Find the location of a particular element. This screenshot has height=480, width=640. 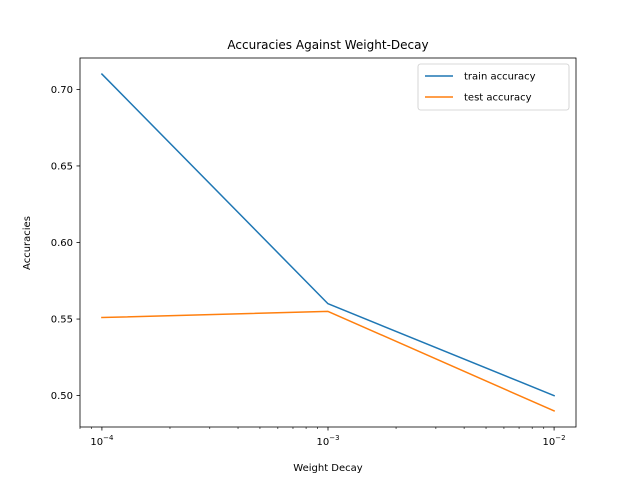

x-tick-label-exponent: −3 is located at coordinates (334, 438).